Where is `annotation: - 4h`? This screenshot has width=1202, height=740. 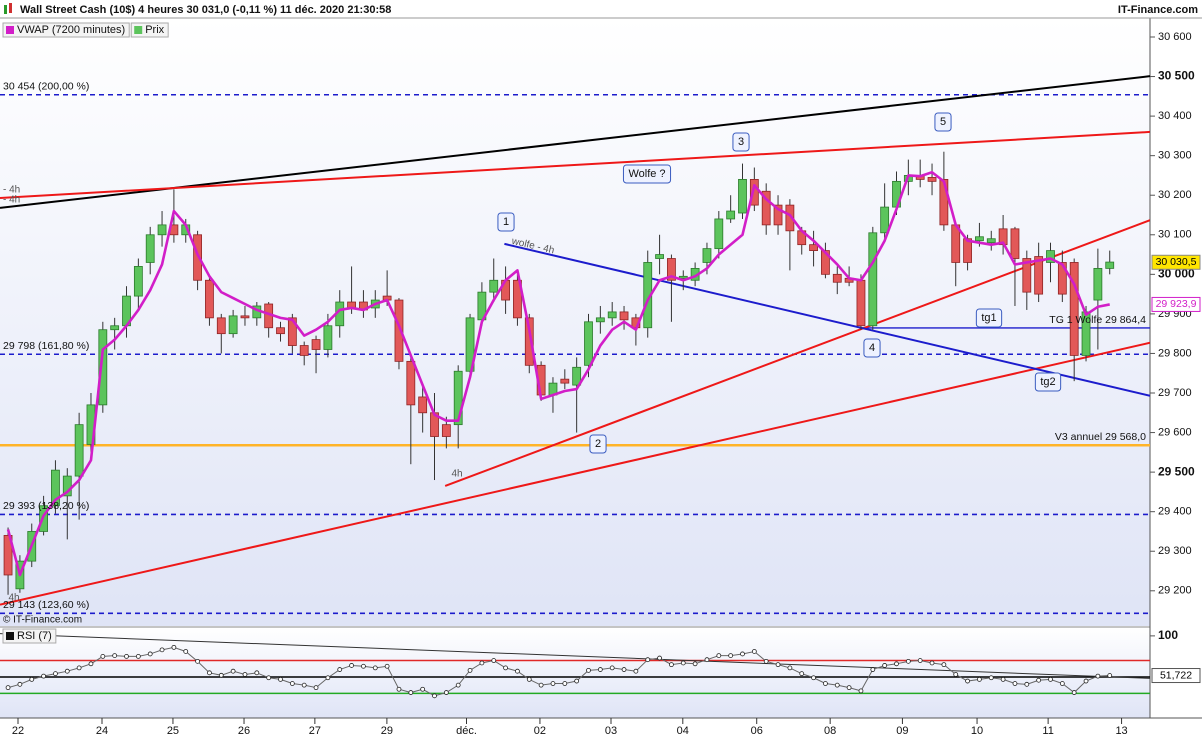 annotation: - 4h is located at coordinates (11, 200).